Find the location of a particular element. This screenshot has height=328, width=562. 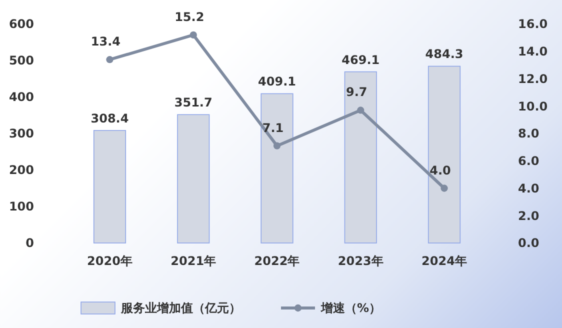

x-tick-label: 2024年 is located at coordinates (444, 261).